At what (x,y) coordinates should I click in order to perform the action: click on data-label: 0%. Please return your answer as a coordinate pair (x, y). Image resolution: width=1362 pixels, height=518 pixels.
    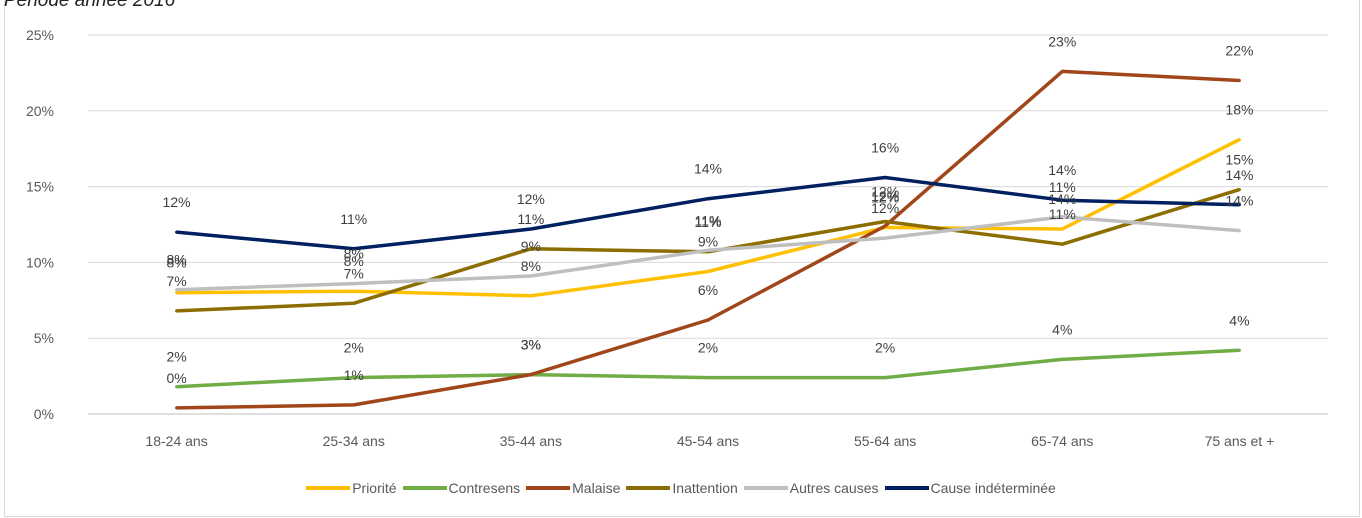
    Looking at the image, I should click on (176, 378).